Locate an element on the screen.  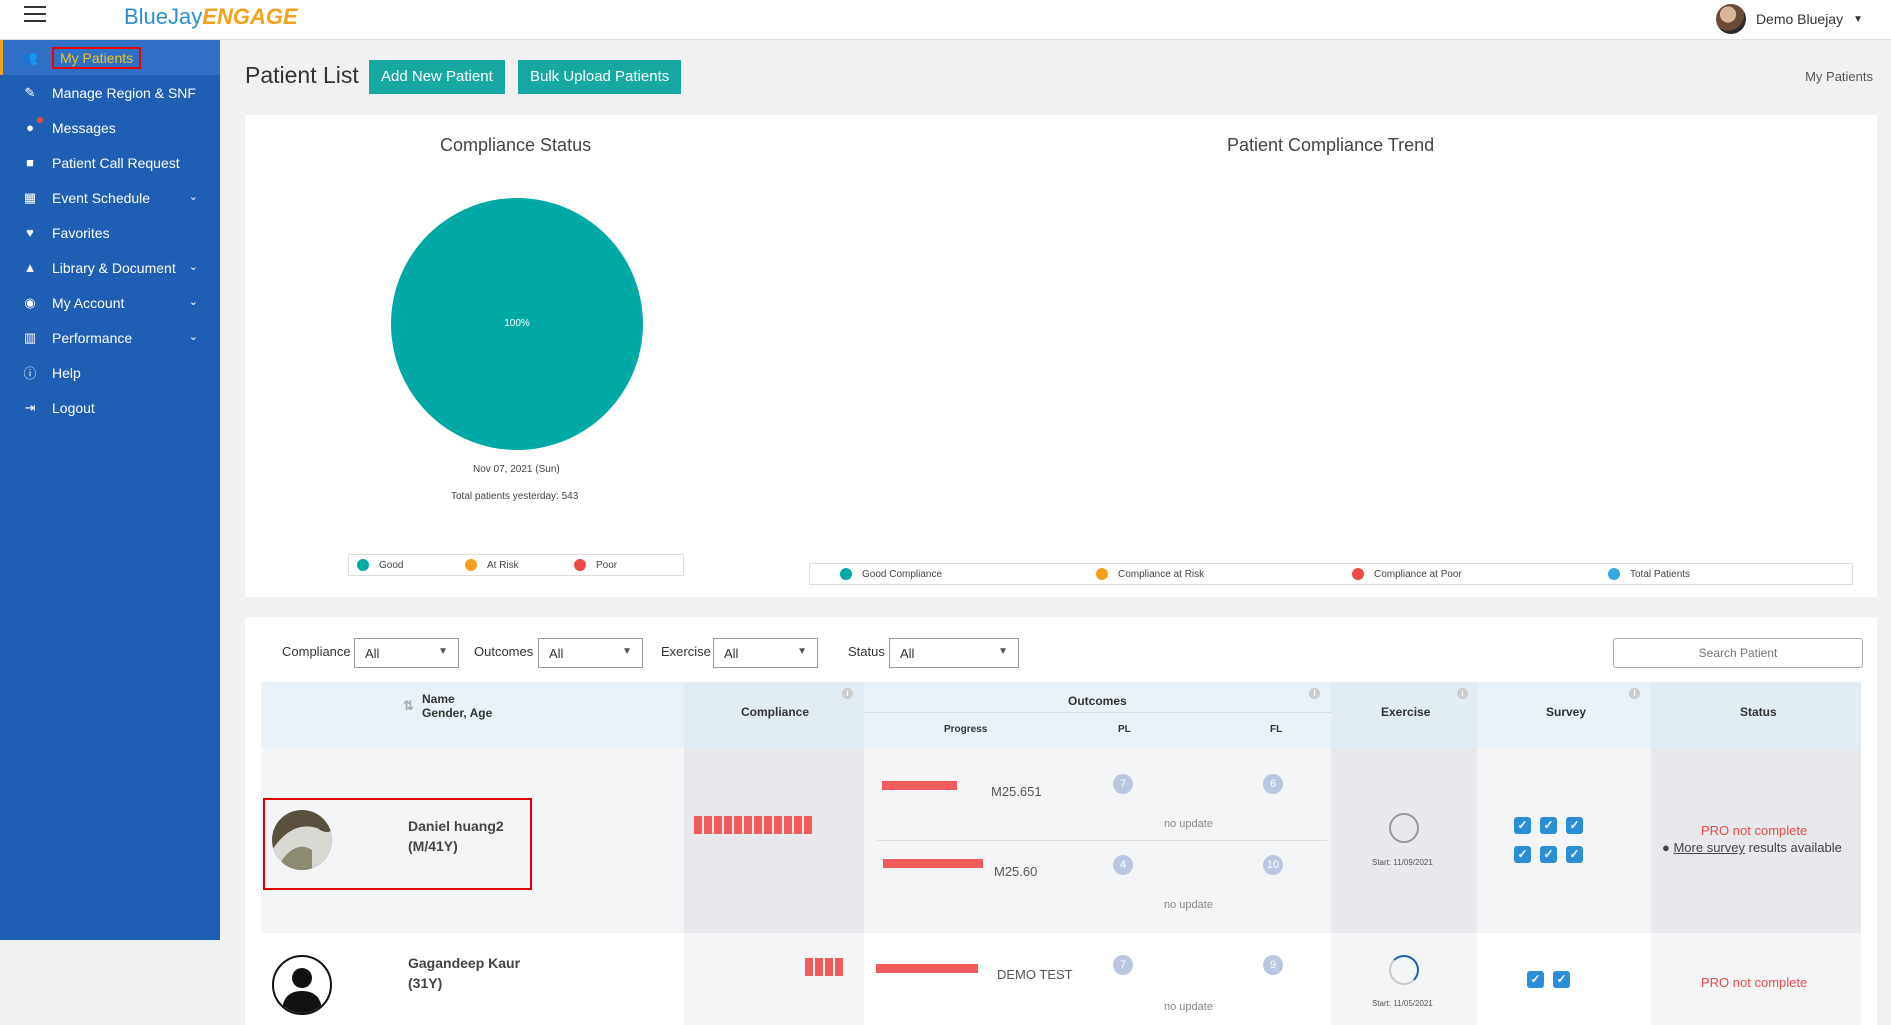
sidebar-item-help: ⓘ Help is located at coordinates (110, 372).